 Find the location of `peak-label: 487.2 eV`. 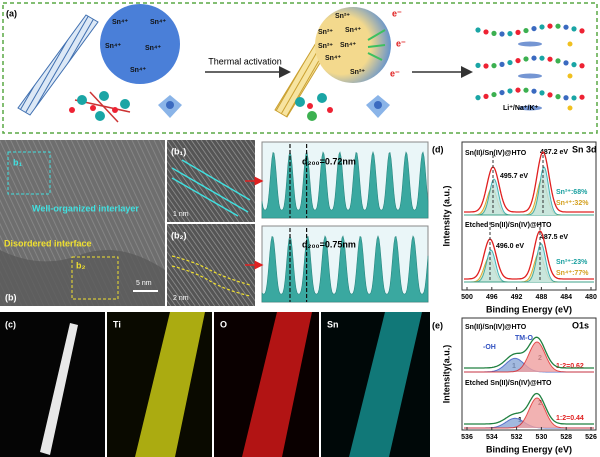

peak-label: 487.2 eV is located at coordinates (554, 152).